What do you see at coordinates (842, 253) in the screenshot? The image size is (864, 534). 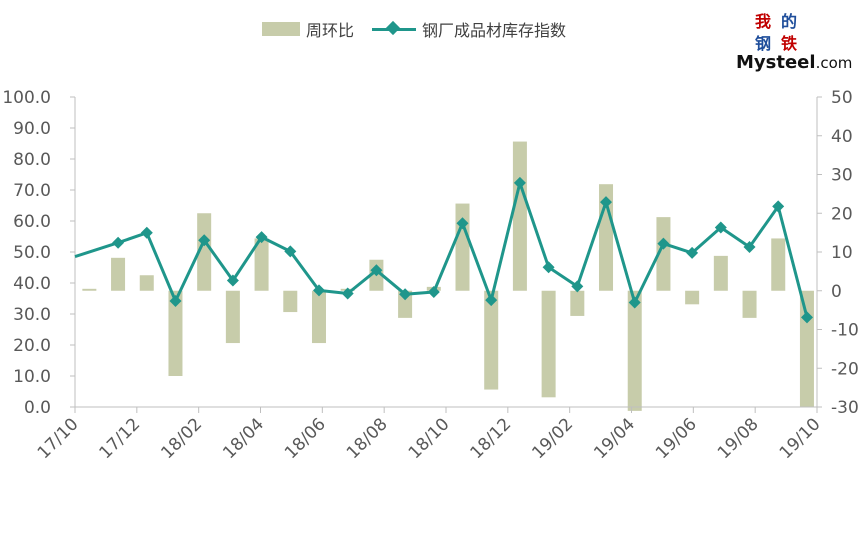 I see `right-tick-label-10: 10` at bounding box center [842, 253].